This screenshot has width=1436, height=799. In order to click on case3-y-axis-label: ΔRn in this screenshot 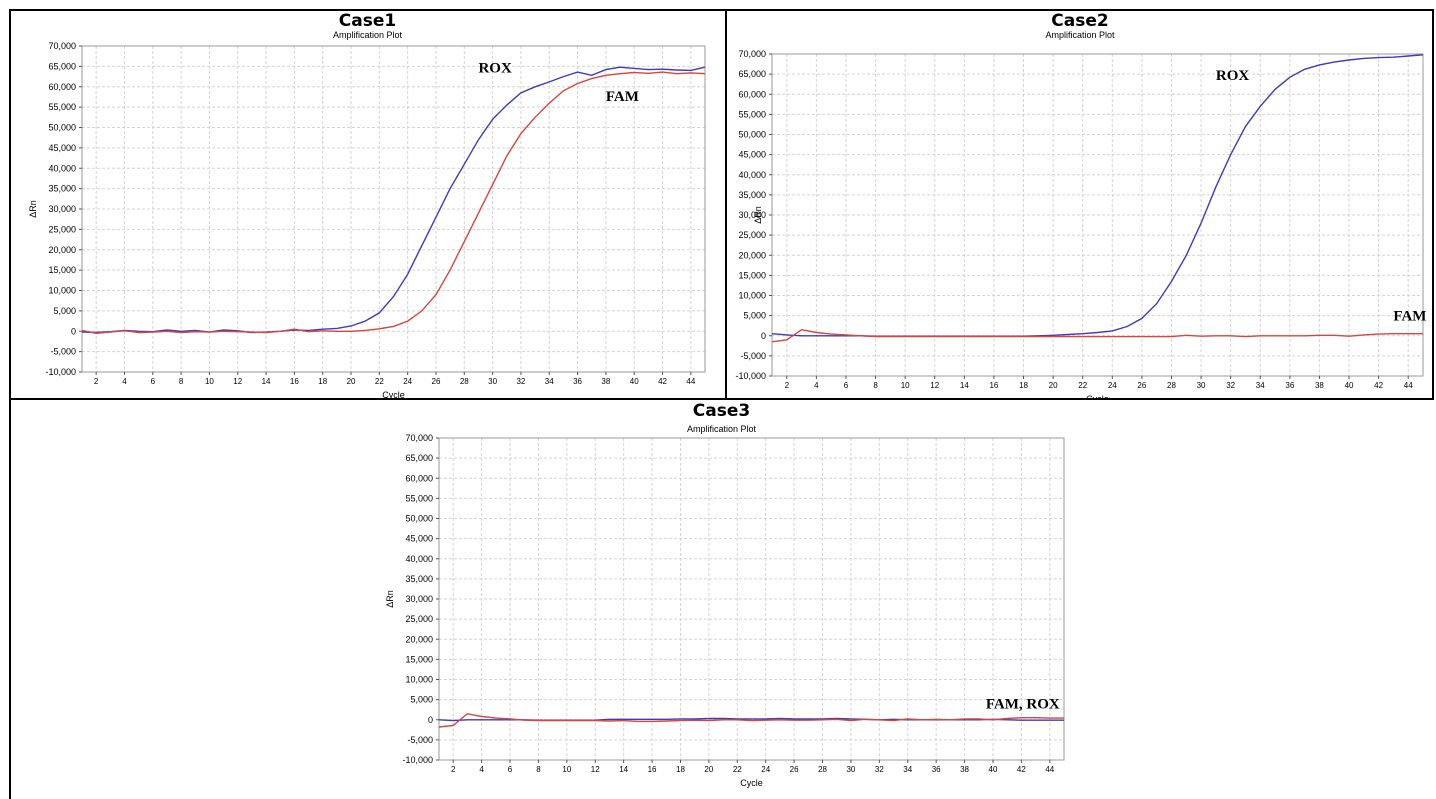, I will do `click(390, 599)`.